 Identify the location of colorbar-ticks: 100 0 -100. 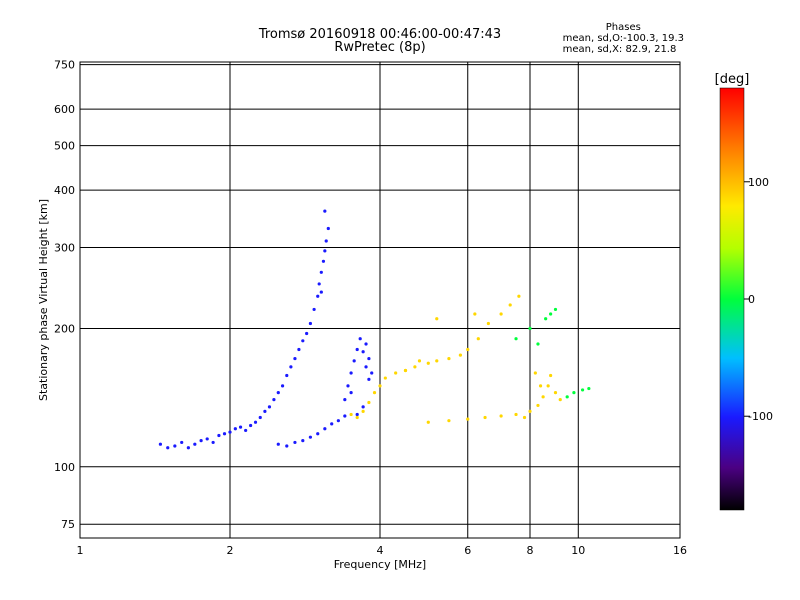
(758, 299).